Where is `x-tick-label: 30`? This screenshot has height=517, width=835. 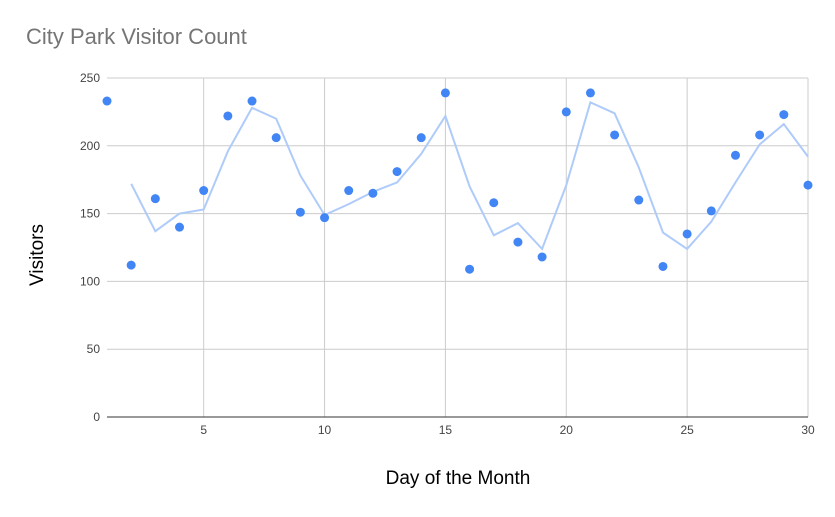
x-tick-label: 30 is located at coordinates (808, 430).